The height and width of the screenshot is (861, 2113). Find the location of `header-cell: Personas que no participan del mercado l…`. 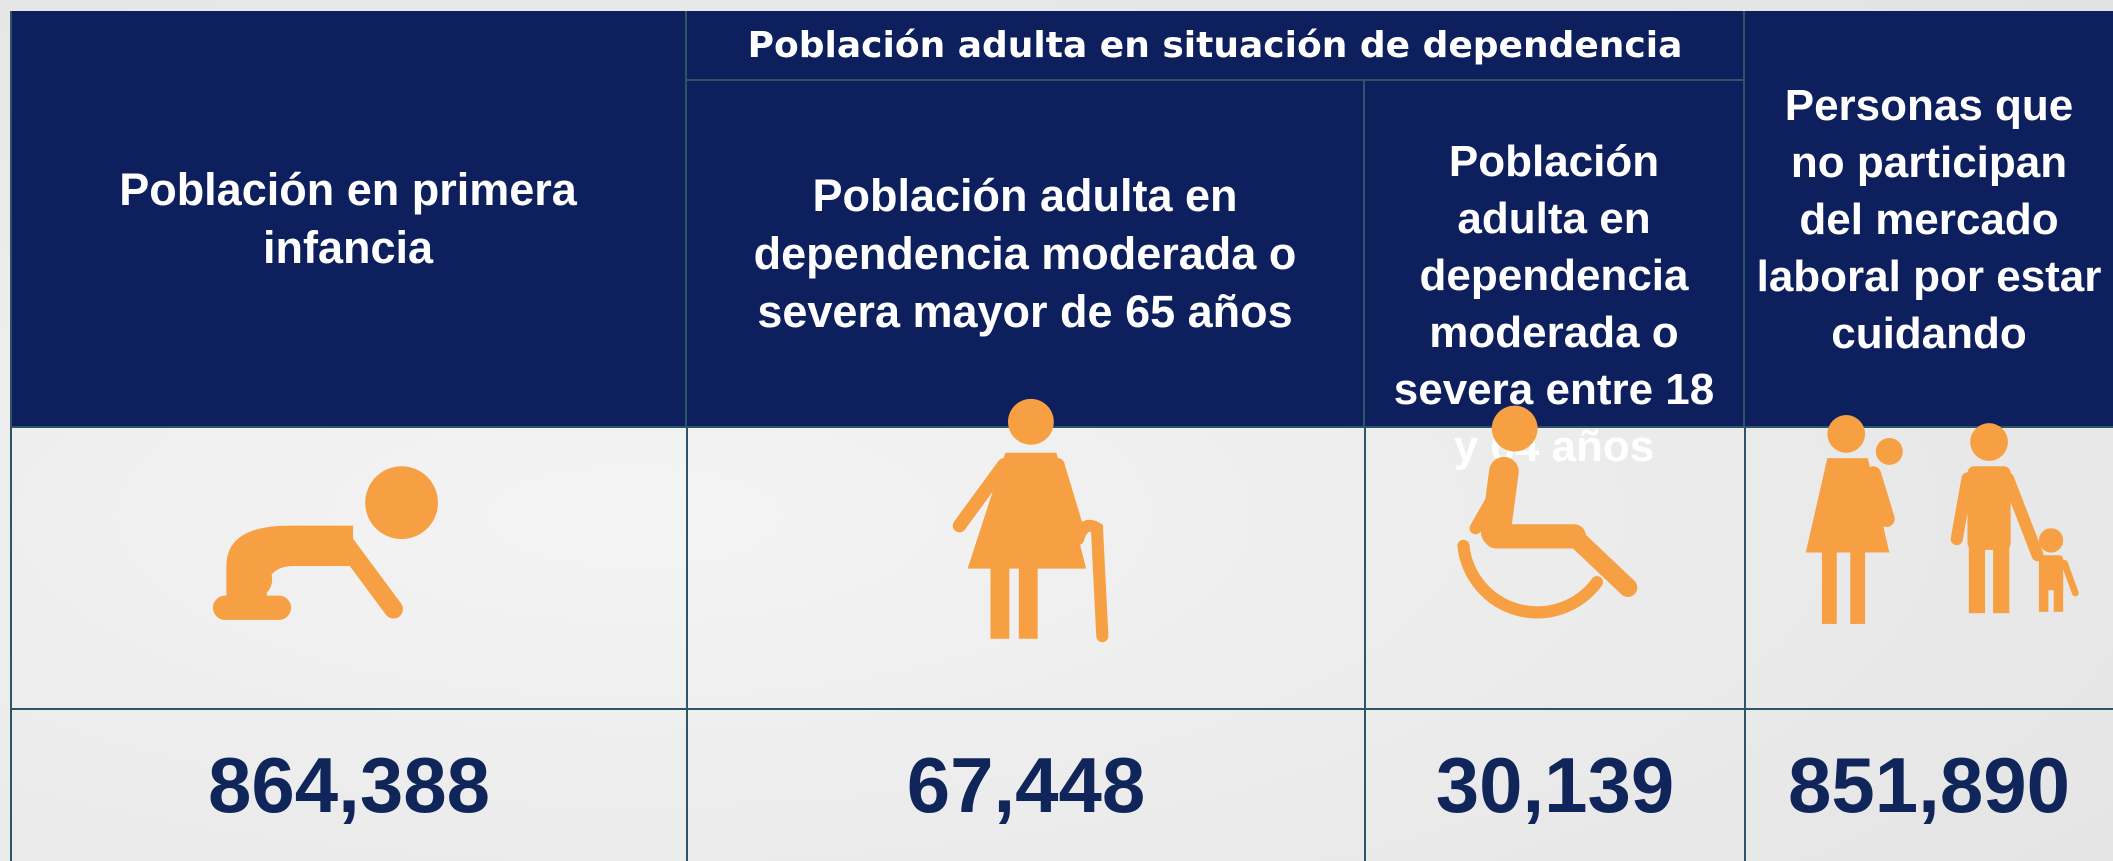

header-cell: Personas que no participan del mercado l… is located at coordinates (1929, 219).